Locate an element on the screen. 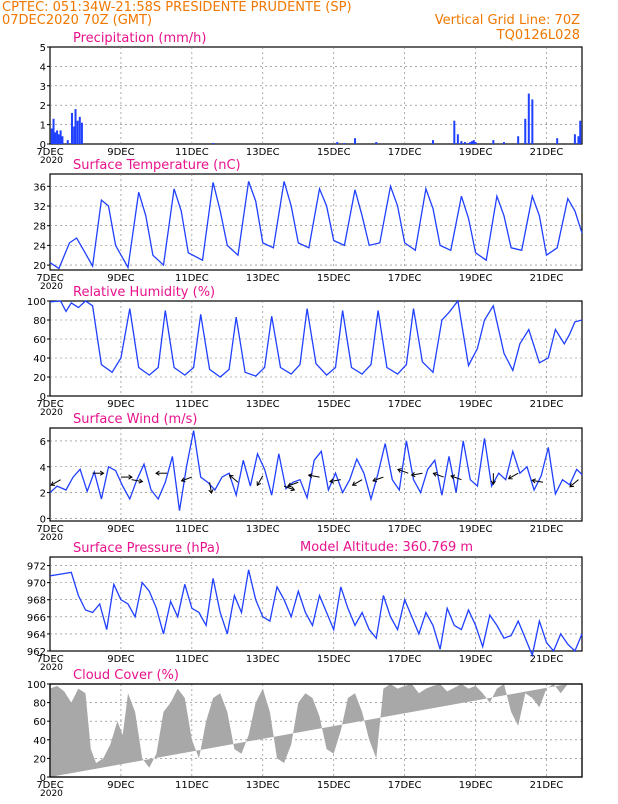 This screenshot has width=618, height=804. wind-series-line is located at coordinates (316, 470).